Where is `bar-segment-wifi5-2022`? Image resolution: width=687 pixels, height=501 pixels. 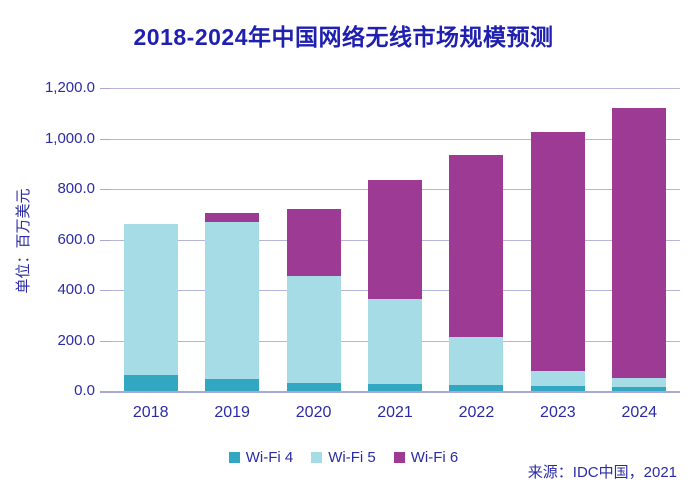 bar-segment-wifi5-2022 is located at coordinates (476, 360).